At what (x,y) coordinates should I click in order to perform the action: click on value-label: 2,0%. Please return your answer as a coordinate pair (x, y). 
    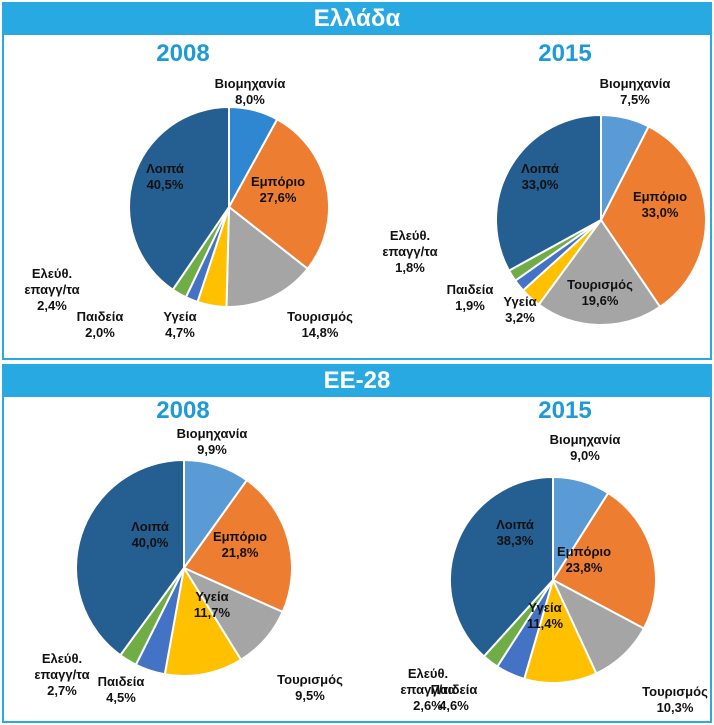
    Looking at the image, I should click on (100, 332).